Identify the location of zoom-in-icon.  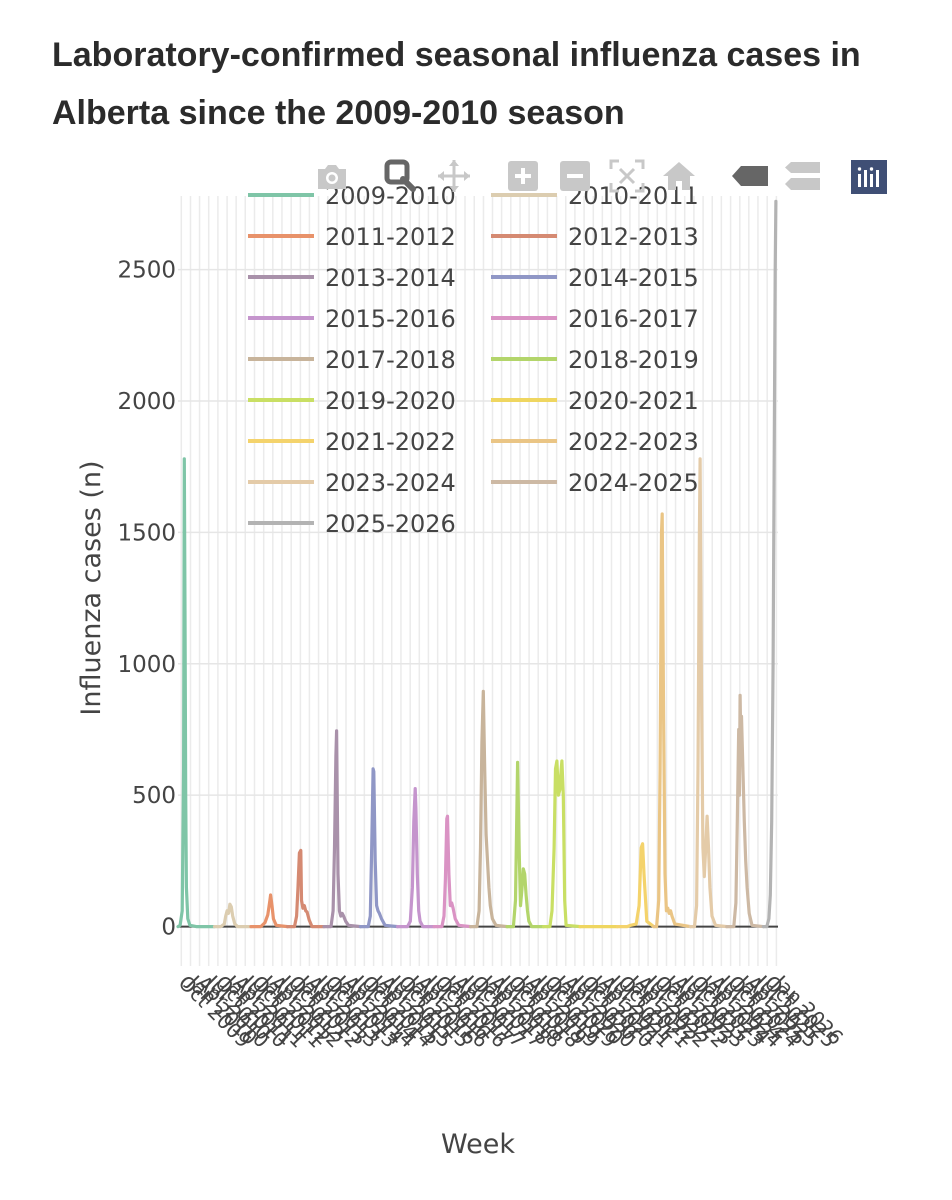
(523, 176).